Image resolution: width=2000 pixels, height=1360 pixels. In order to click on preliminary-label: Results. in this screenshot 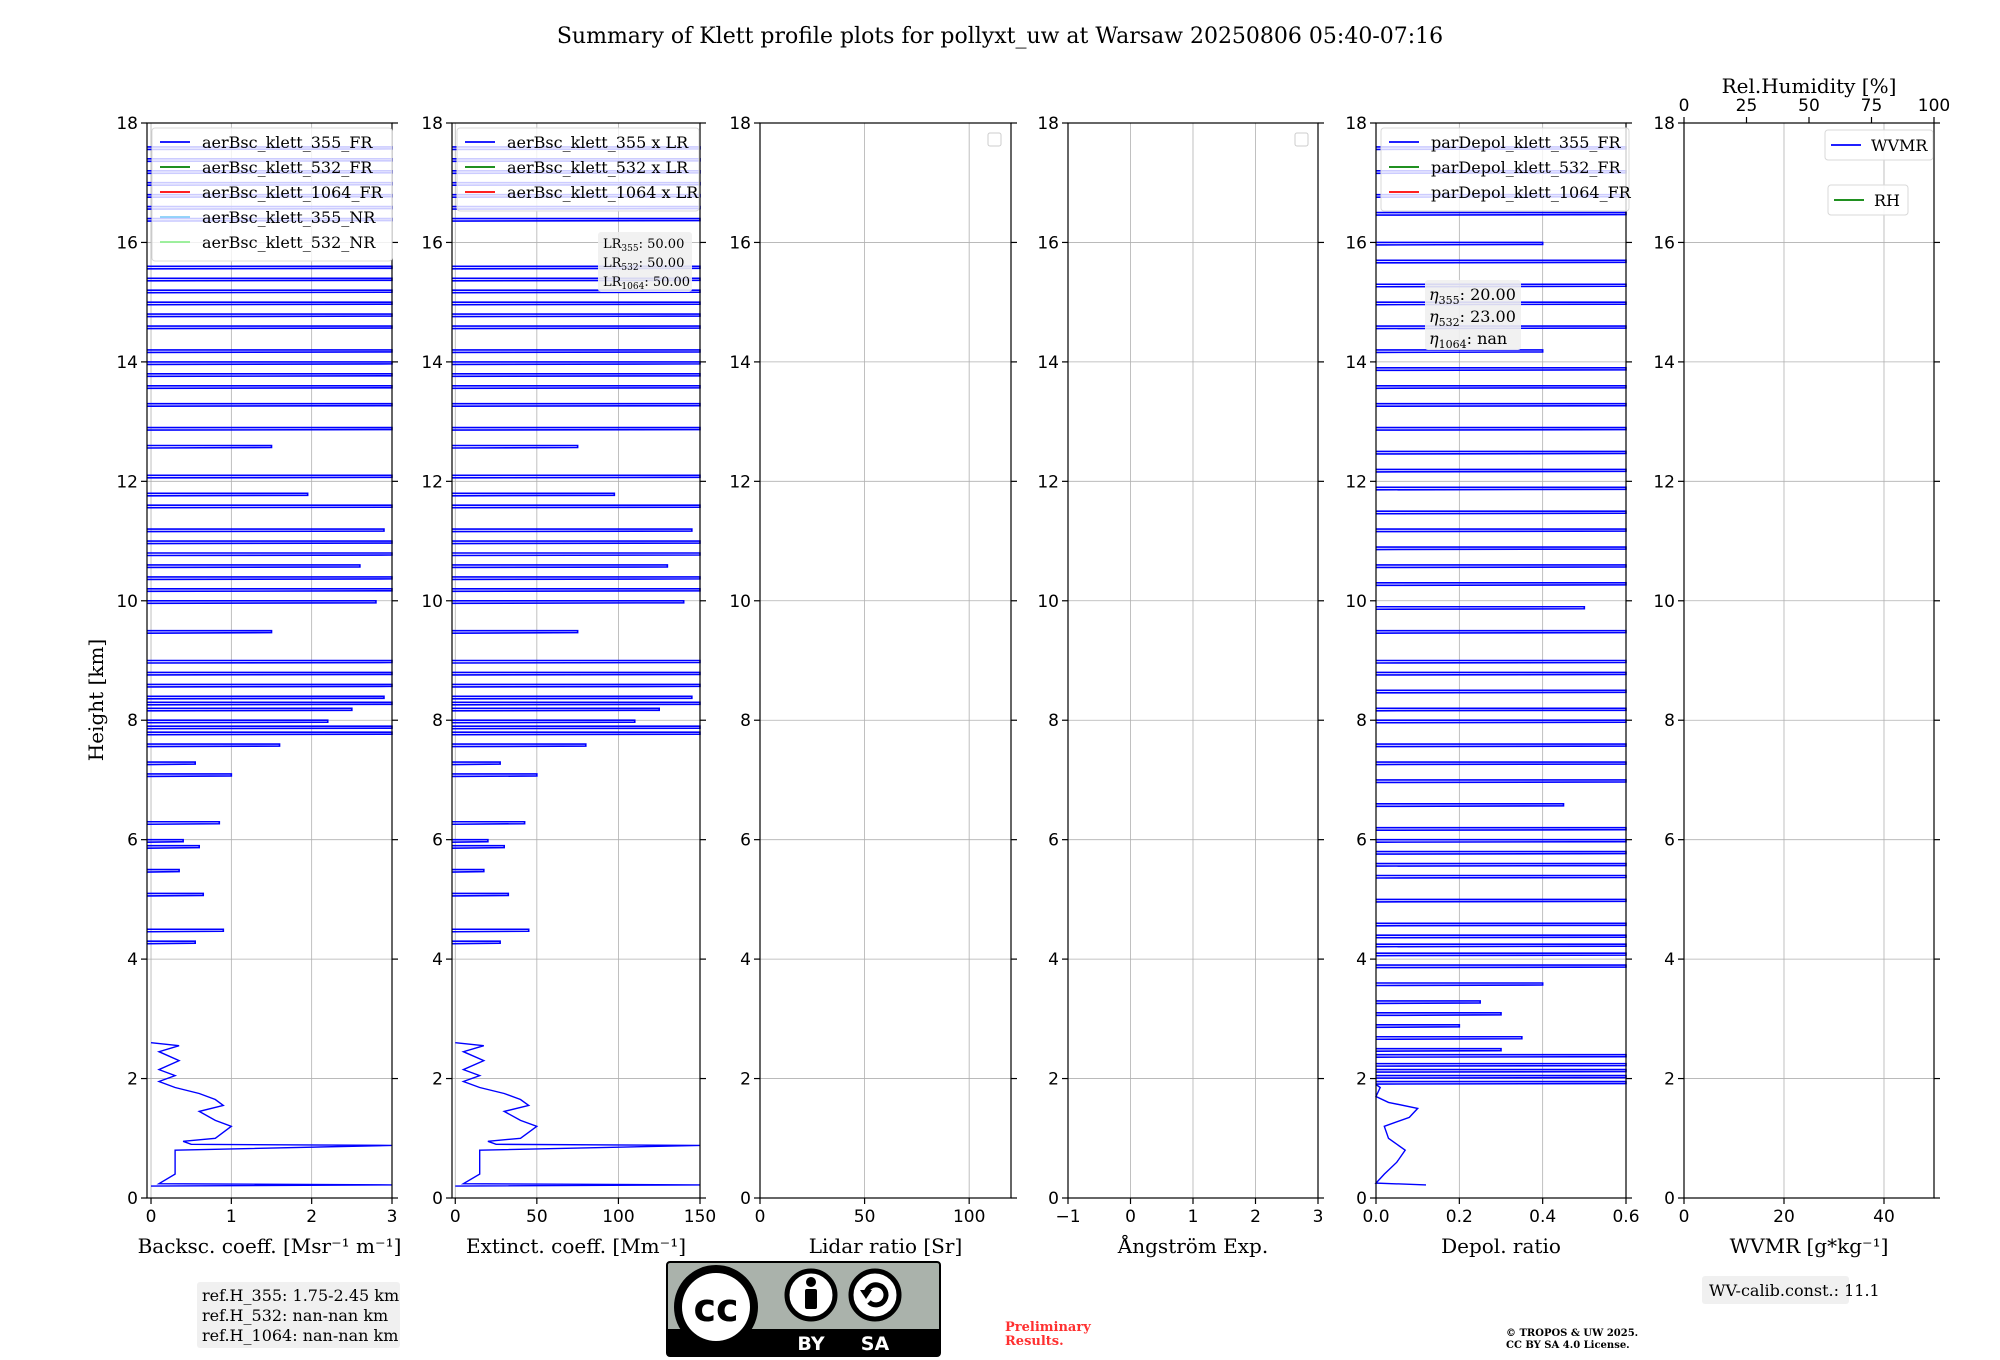, I will do `click(1034, 1341)`.